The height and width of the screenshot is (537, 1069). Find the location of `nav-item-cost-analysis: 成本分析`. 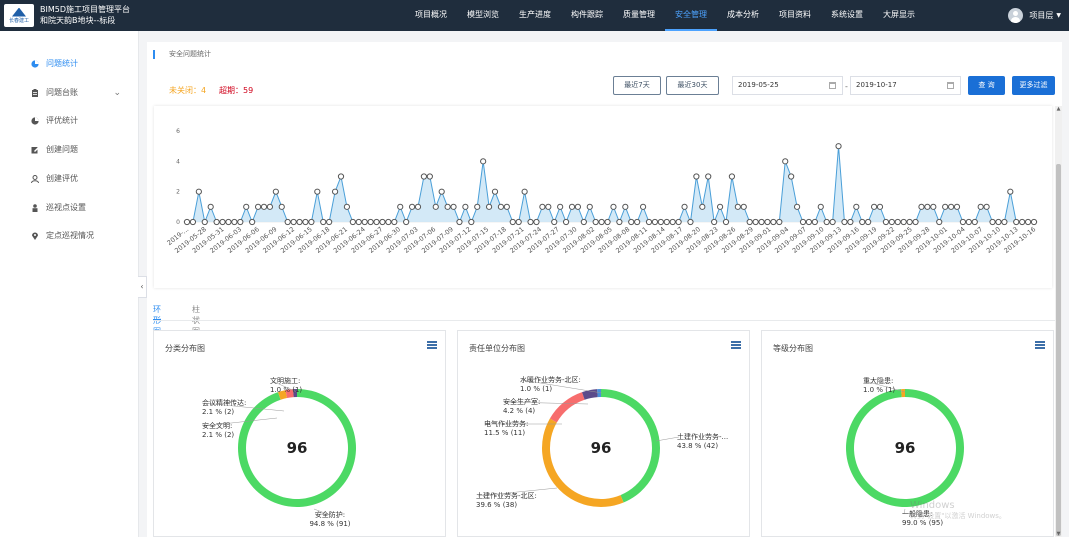

nav-item-cost-analysis: 成本分析 is located at coordinates (743, 14).